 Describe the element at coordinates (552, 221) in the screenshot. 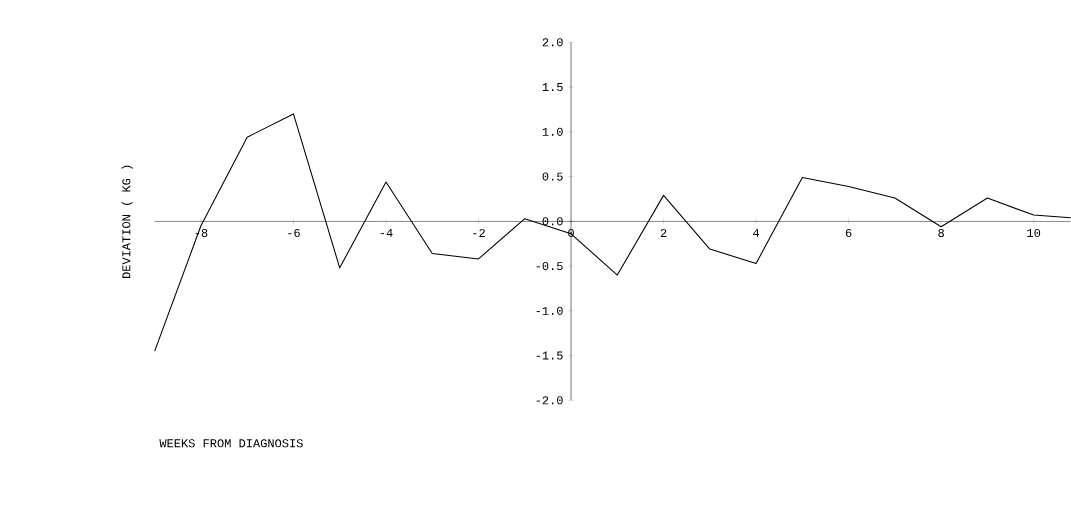

I see `y-tick-label: 0.0` at that location.